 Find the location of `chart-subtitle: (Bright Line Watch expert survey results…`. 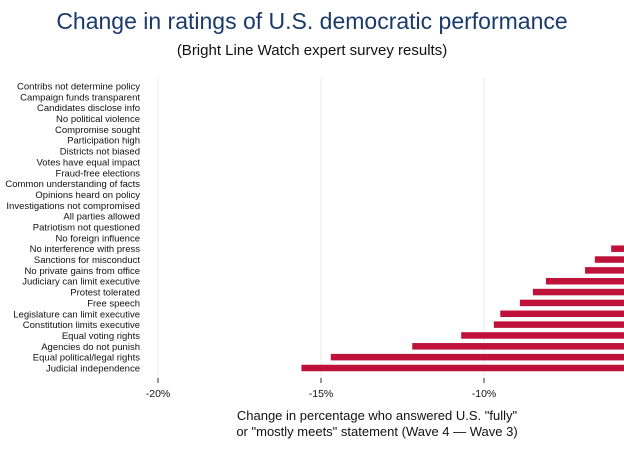

chart-subtitle: (Bright Line Watch expert survey results… is located at coordinates (312, 50).